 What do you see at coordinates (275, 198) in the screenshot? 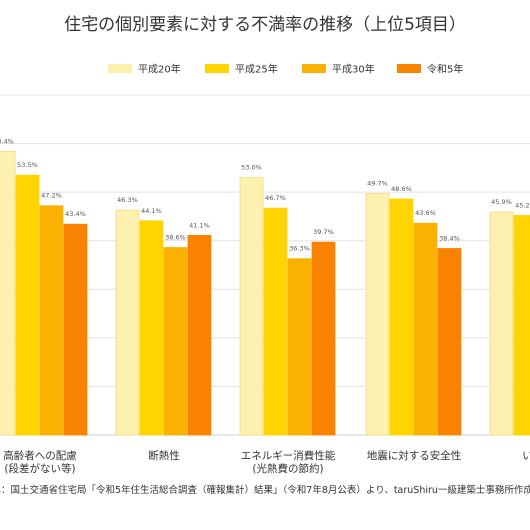
I see `data-label: 46.7%` at bounding box center [275, 198].